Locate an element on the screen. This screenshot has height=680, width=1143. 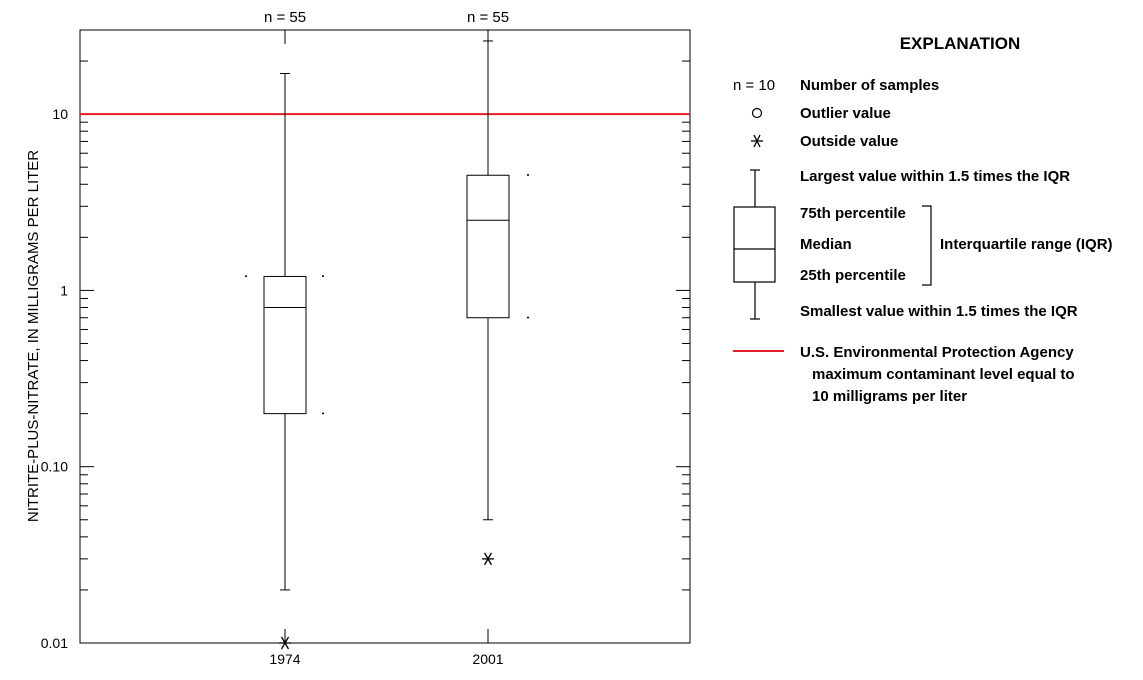
legend-largest-label: Largest value within 1.5 times the IQR is located at coordinates (935, 176).